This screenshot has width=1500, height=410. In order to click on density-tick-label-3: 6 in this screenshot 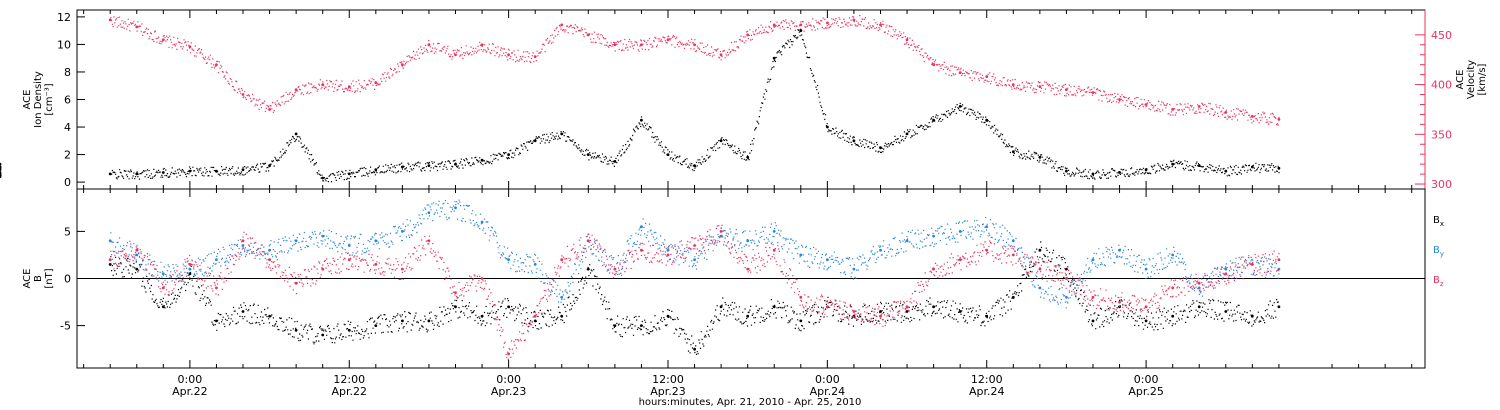, I will do `click(67, 100)`.